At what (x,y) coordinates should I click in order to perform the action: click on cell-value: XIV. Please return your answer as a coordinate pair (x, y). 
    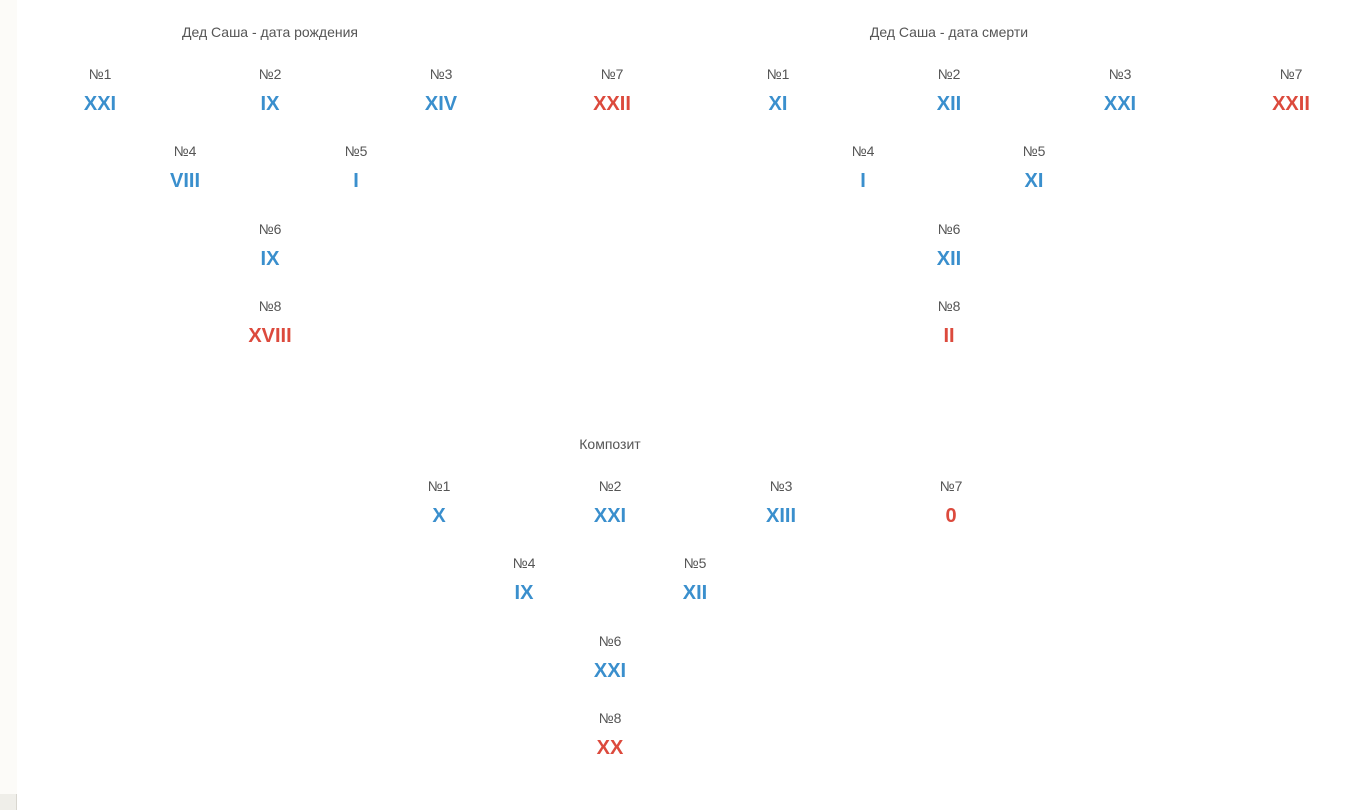
    Looking at the image, I should click on (441, 104).